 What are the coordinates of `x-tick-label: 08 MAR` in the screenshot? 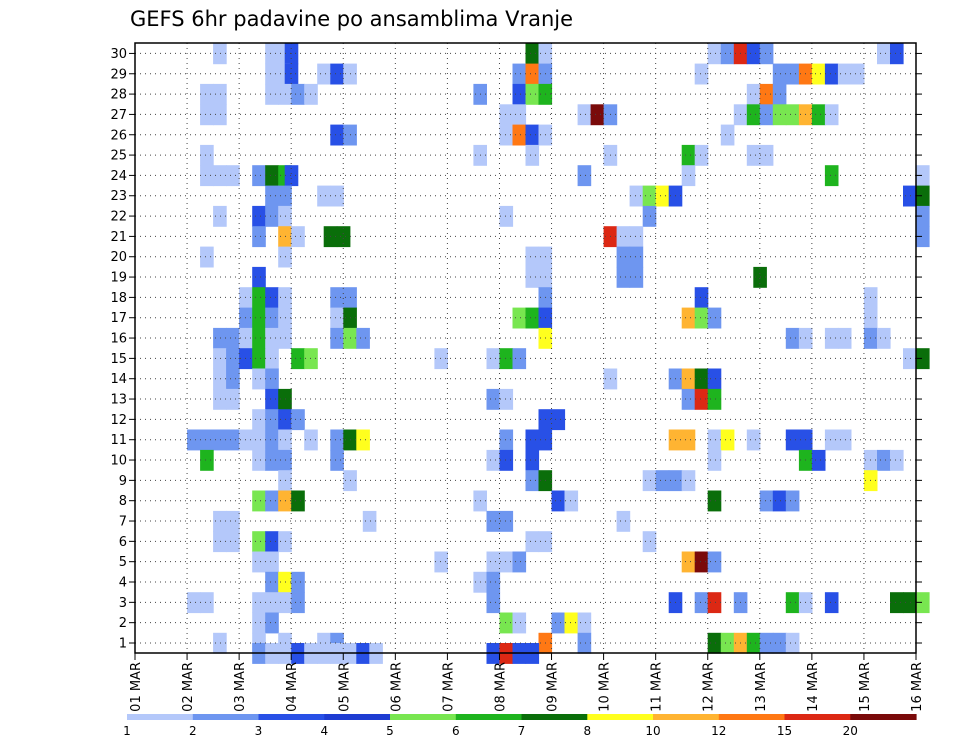 It's located at (500, 687).